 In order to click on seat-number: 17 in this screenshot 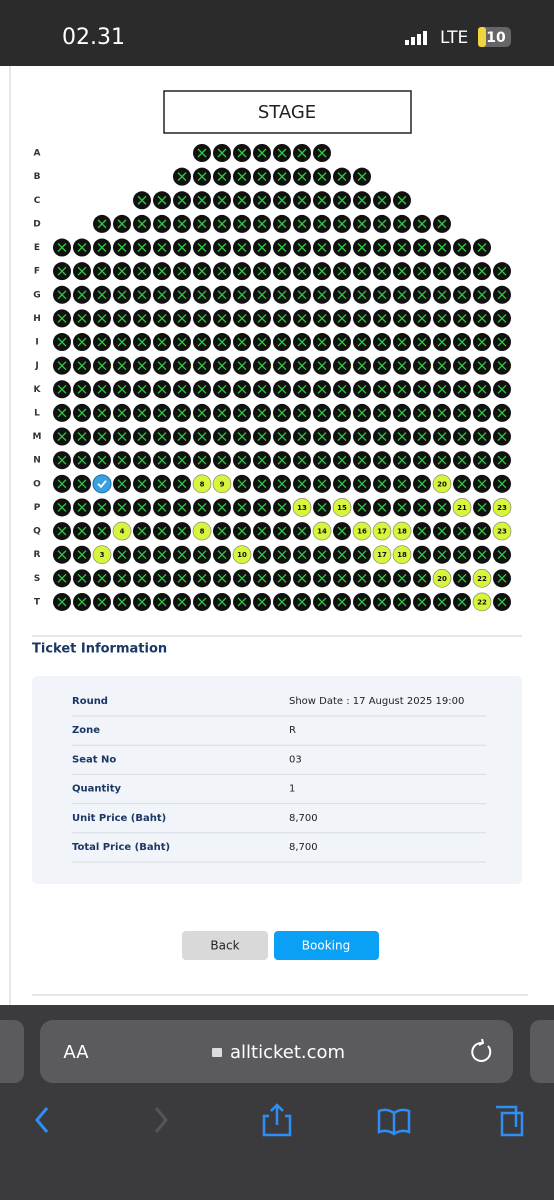, I will do `click(382, 555)`.